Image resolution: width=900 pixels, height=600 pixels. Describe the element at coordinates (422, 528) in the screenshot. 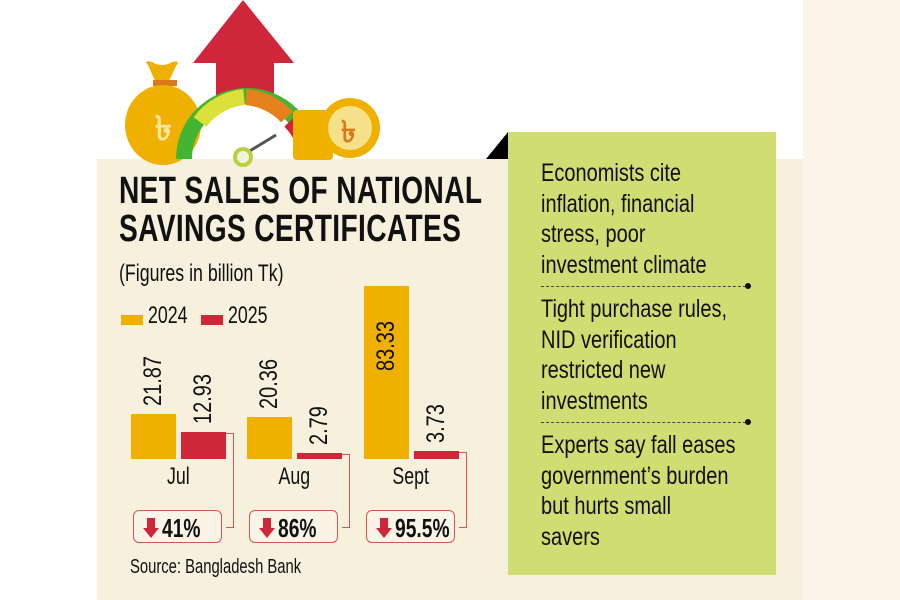

I see `change-value: 95.5%` at that location.